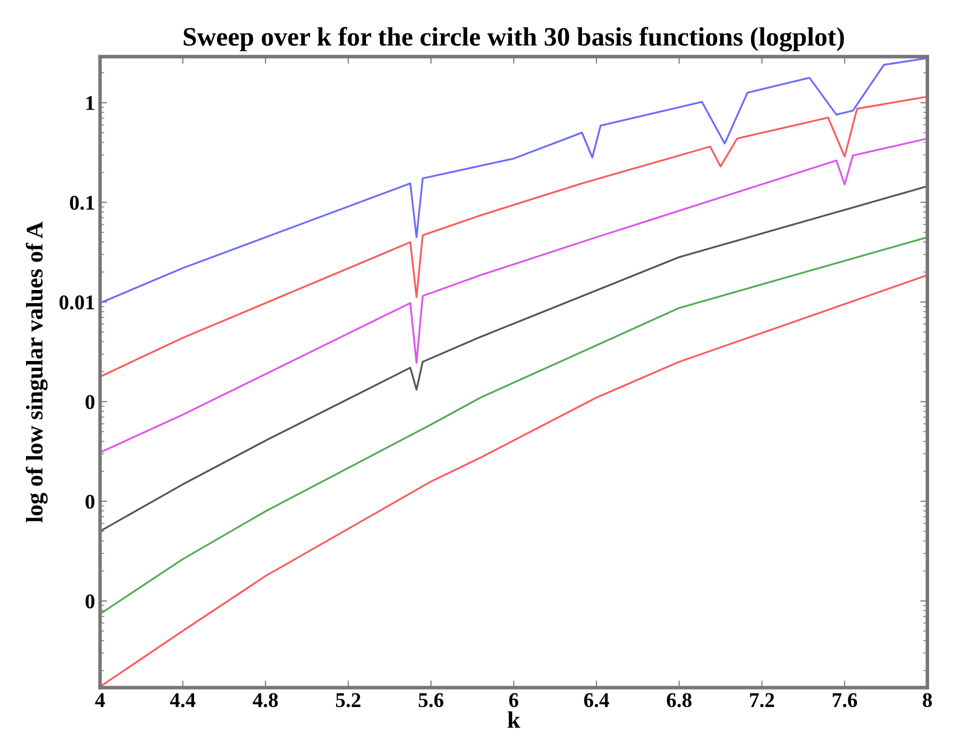 This screenshot has height=745, width=962. I want to click on y-tick-label: 0.1, so click(82, 203).